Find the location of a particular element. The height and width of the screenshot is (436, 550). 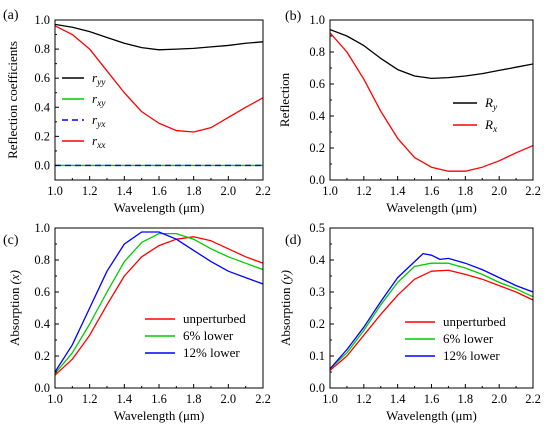

legend: Ry Rx is located at coordinates (475, 115).